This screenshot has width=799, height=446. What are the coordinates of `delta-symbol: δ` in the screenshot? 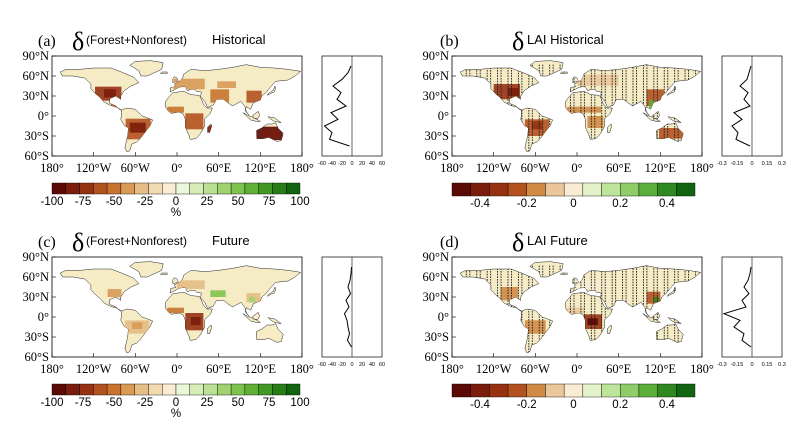 It's located at (518, 242).